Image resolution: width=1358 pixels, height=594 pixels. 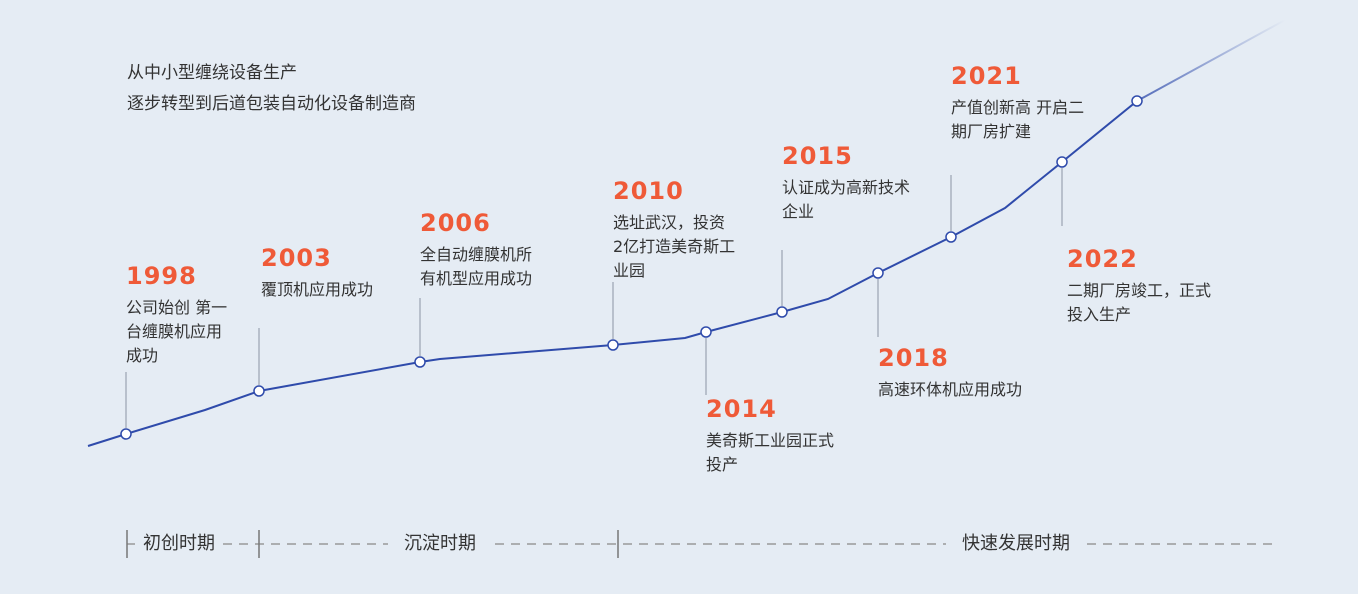 I want to click on milestone-2003: 2003 覆顶机应用成功, so click(x=317, y=273).